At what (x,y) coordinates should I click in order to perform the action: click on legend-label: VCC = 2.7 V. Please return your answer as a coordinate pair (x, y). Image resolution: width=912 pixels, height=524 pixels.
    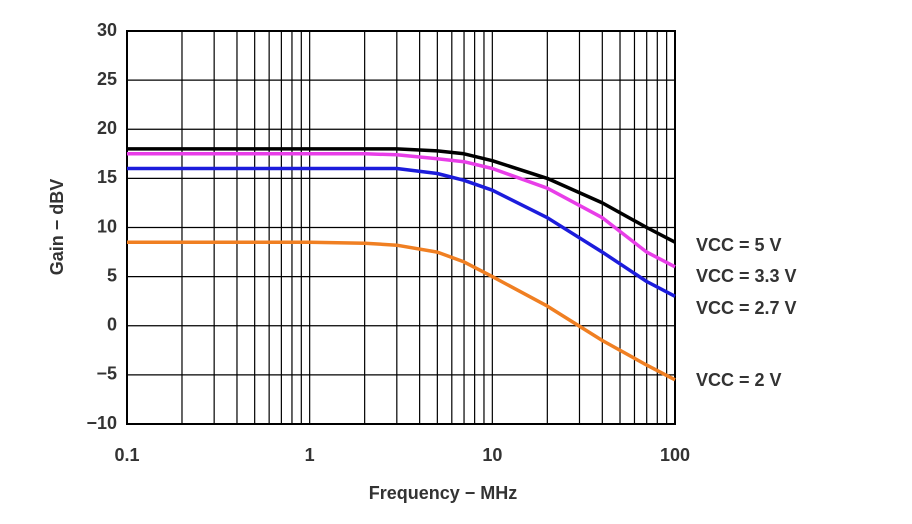
    Looking at the image, I should click on (746, 308).